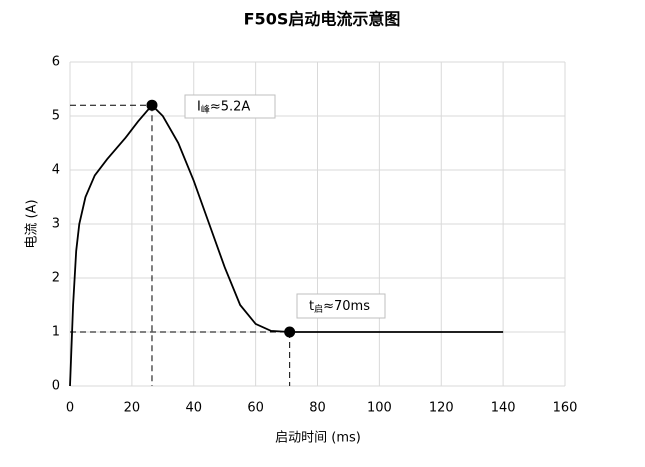 The height and width of the screenshot is (467, 645). Describe the element at coordinates (56, 116) in the screenshot. I see `y-tick-label: 5` at that location.